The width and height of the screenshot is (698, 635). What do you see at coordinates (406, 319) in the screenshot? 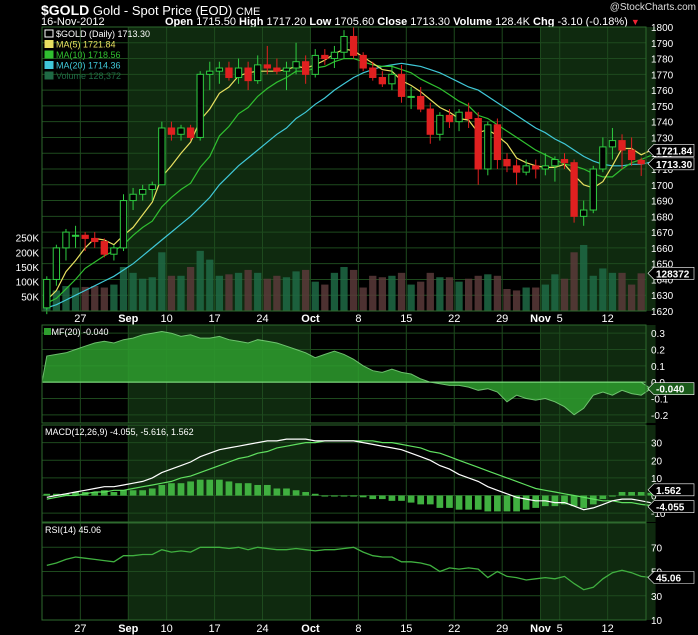
I see `x-axis-label-15: 15` at bounding box center [406, 319].